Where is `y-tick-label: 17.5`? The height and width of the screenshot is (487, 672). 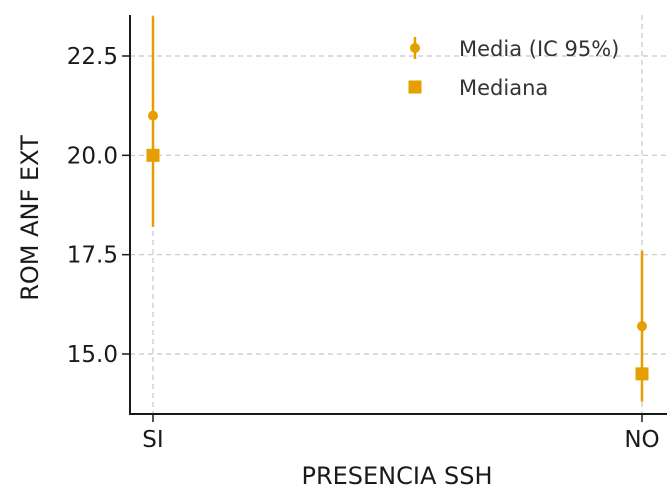 y-tick-label: 17.5 is located at coordinates (92, 256).